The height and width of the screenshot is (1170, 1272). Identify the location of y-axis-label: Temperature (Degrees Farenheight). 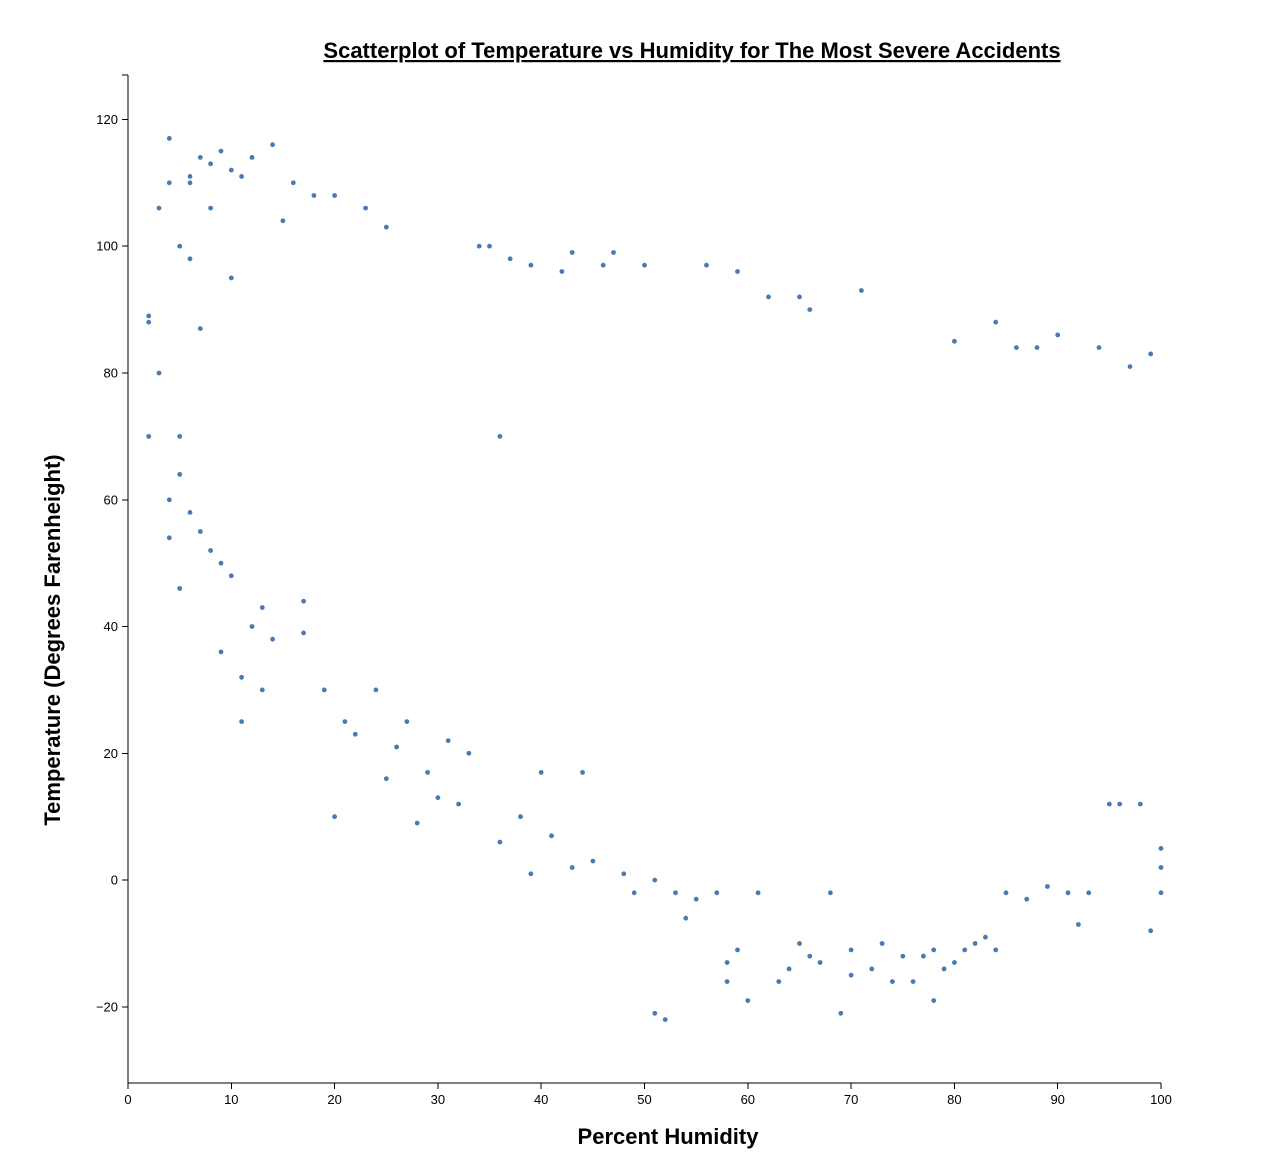
(52, 639).